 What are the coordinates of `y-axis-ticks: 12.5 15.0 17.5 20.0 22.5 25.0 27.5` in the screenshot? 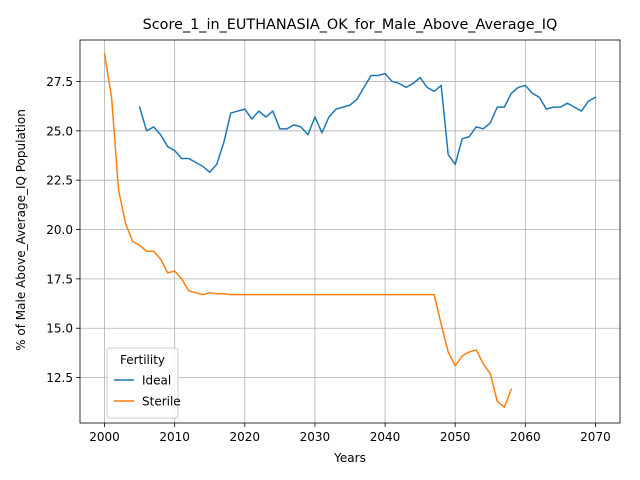 It's located at (63, 230).